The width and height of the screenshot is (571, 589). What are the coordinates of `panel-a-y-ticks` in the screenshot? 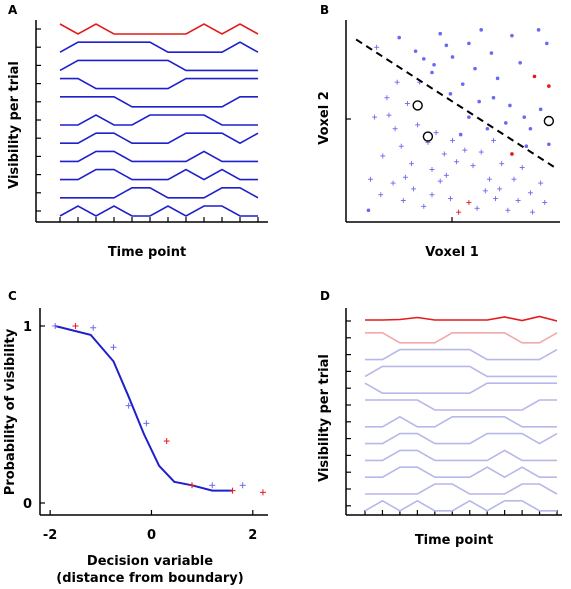 It's located at (38, 120).